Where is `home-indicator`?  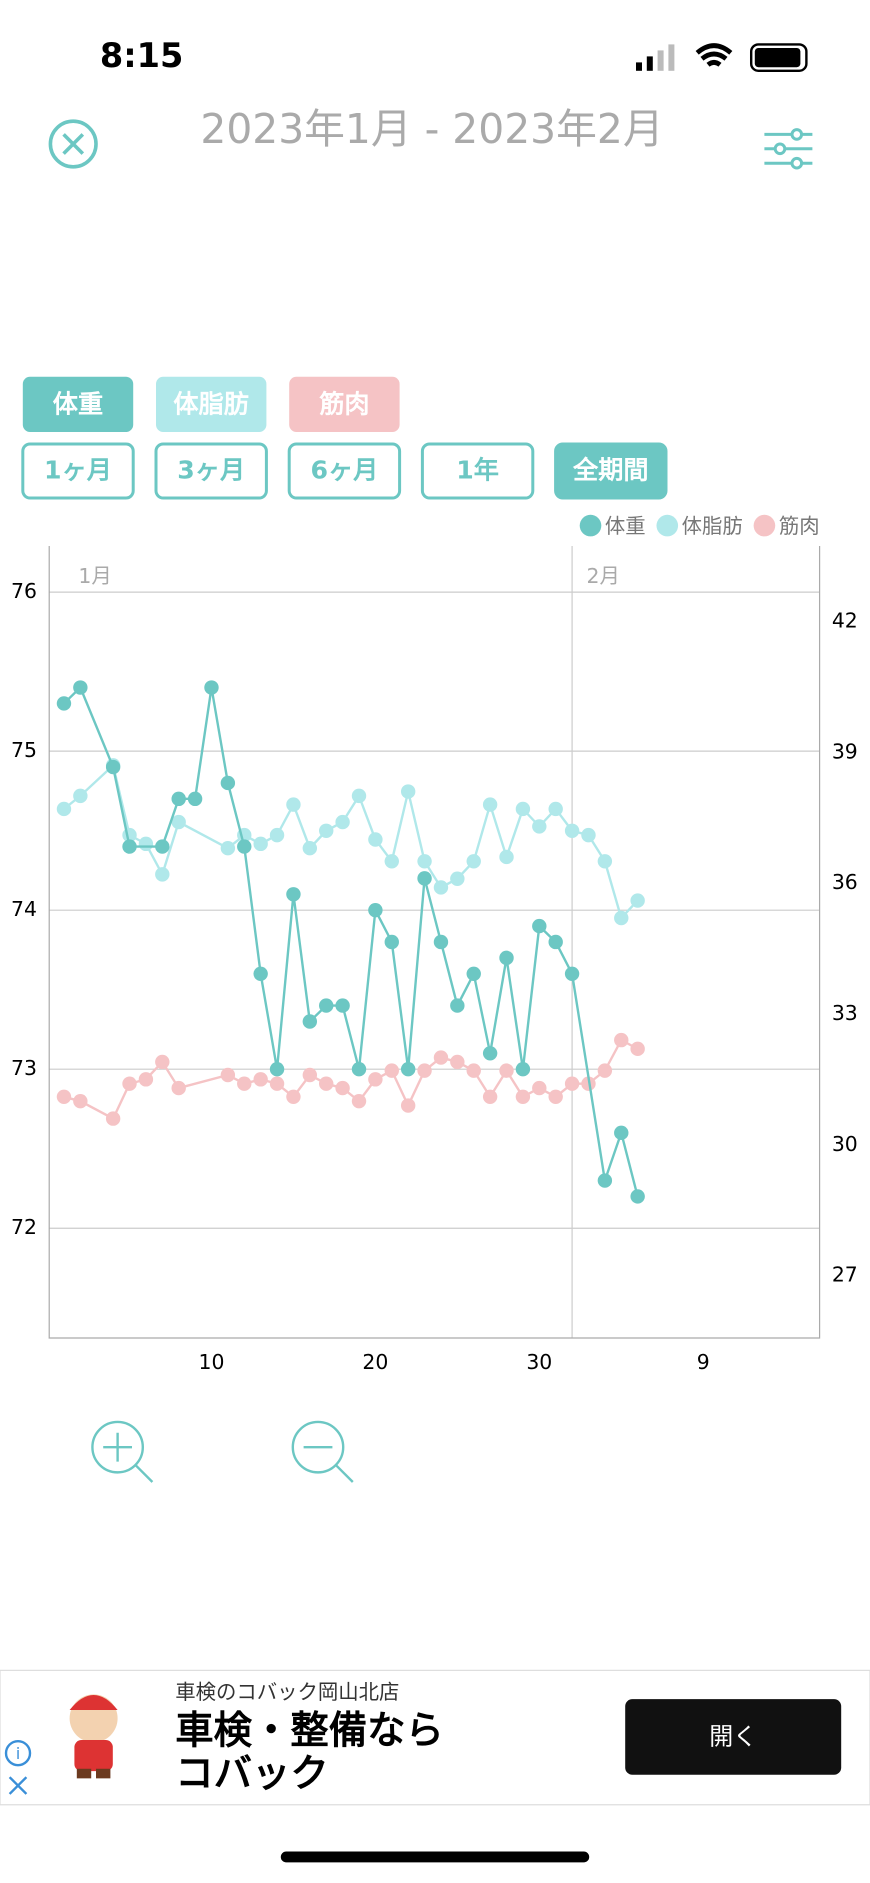 home-indicator is located at coordinates (435, 1857).